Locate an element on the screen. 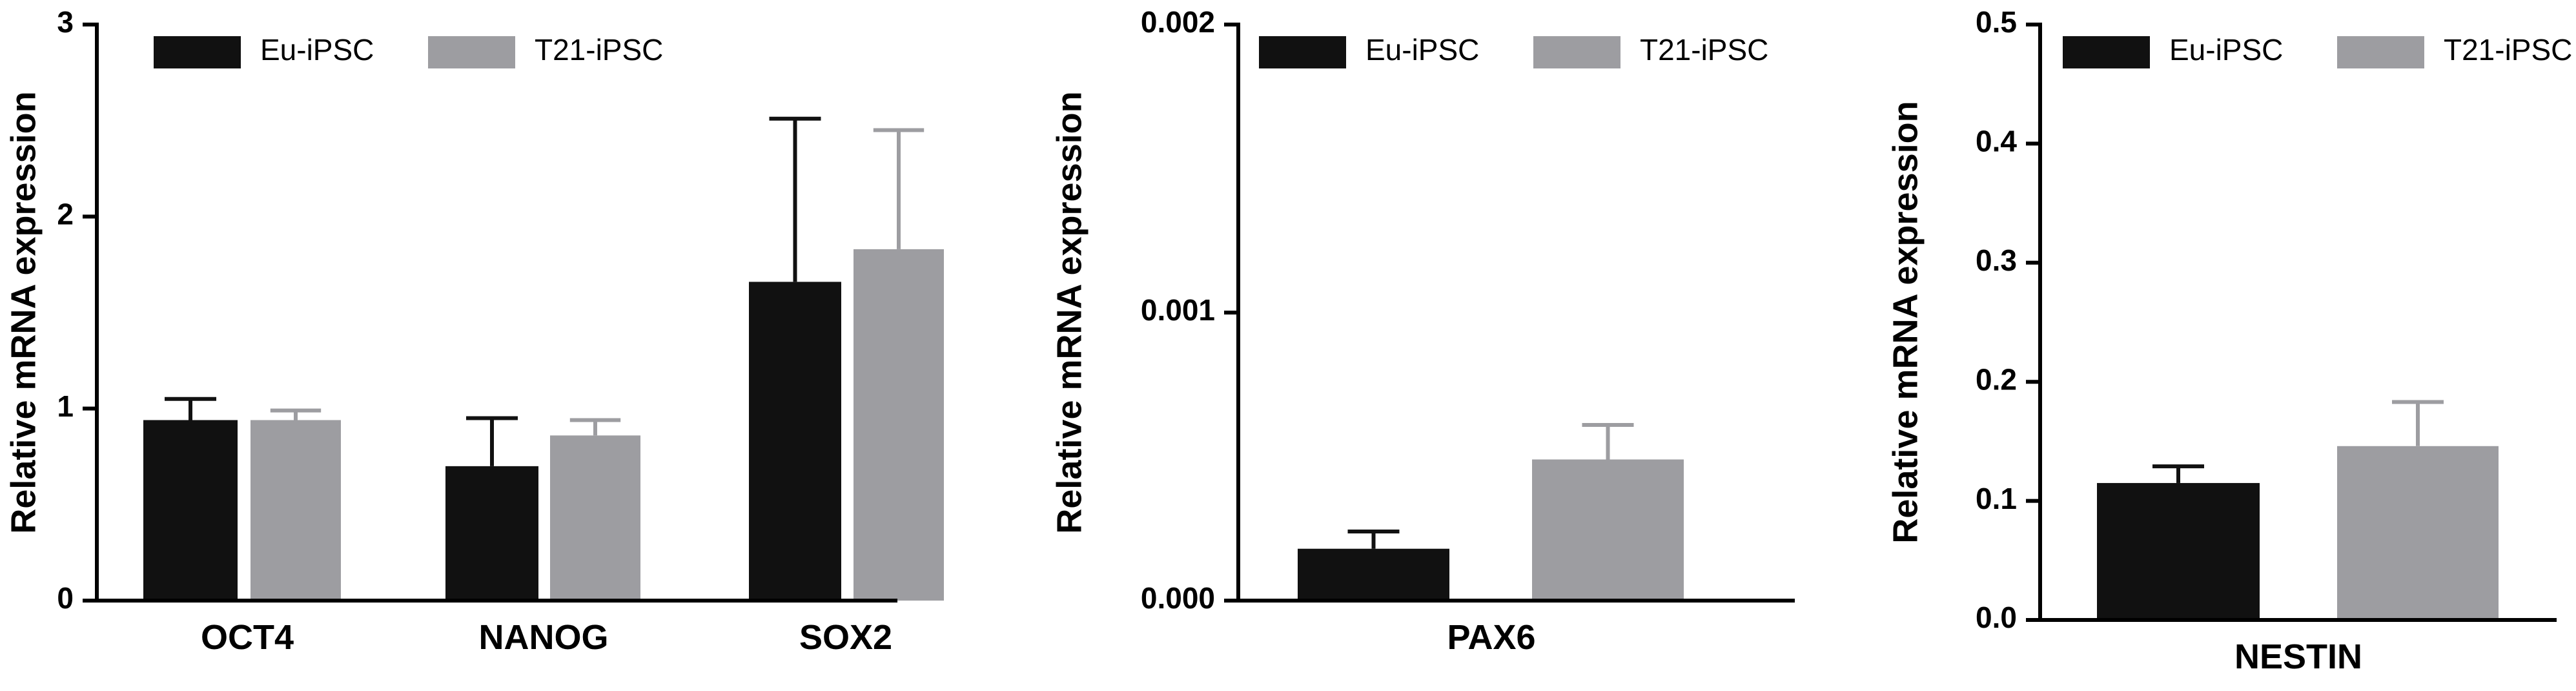 Image resolution: width=2576 pixels, height=691 pixels. y-tick-label: 0.4 is located at coordinates (1997, 141).